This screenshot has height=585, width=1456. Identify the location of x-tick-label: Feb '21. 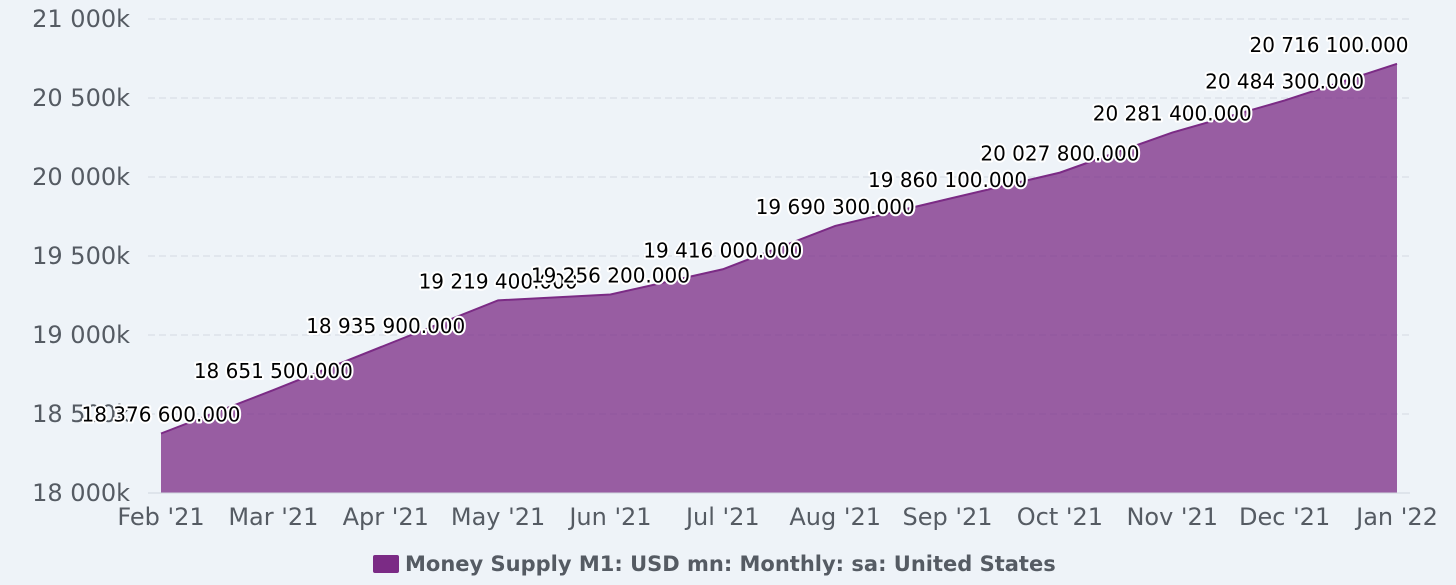
(160, 517).